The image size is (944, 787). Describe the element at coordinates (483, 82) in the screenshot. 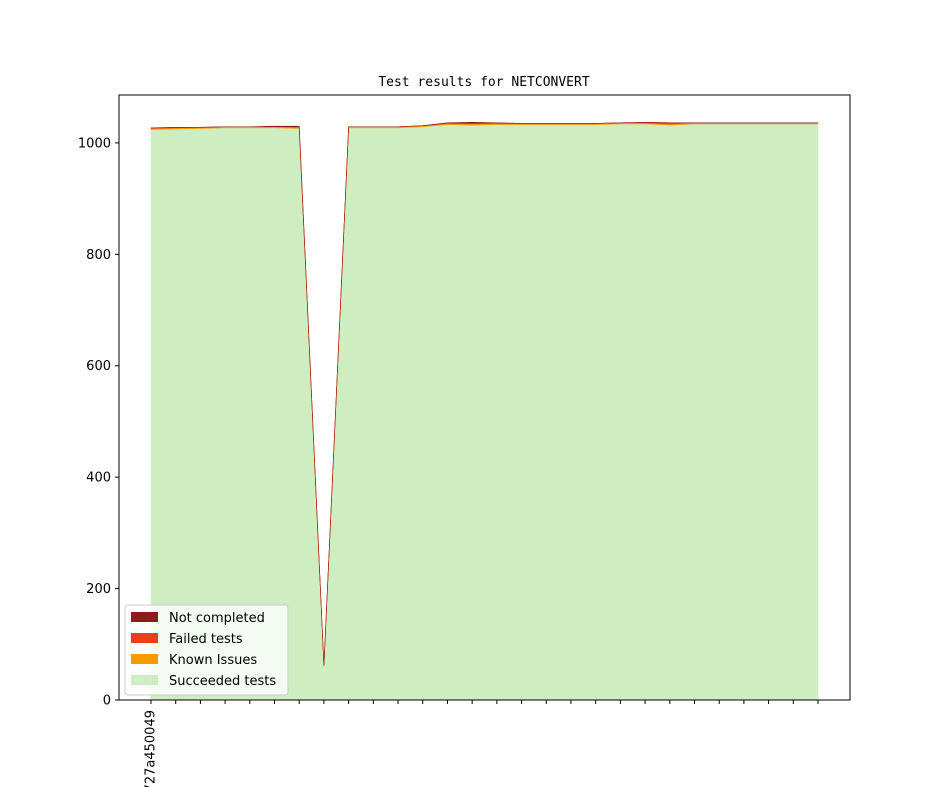

I see `chart-title: Test results for NETCONVERT` at that location.